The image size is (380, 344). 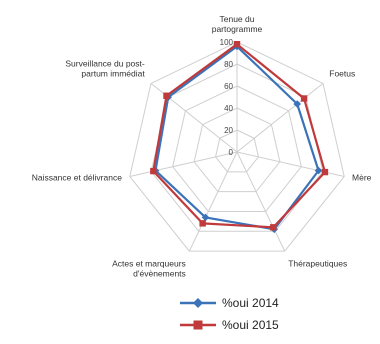 What do you see at coordinates (317, 263) in the screenshot?
I see `axis-label: Thérapeutiques` at bounding box center [317, 263].